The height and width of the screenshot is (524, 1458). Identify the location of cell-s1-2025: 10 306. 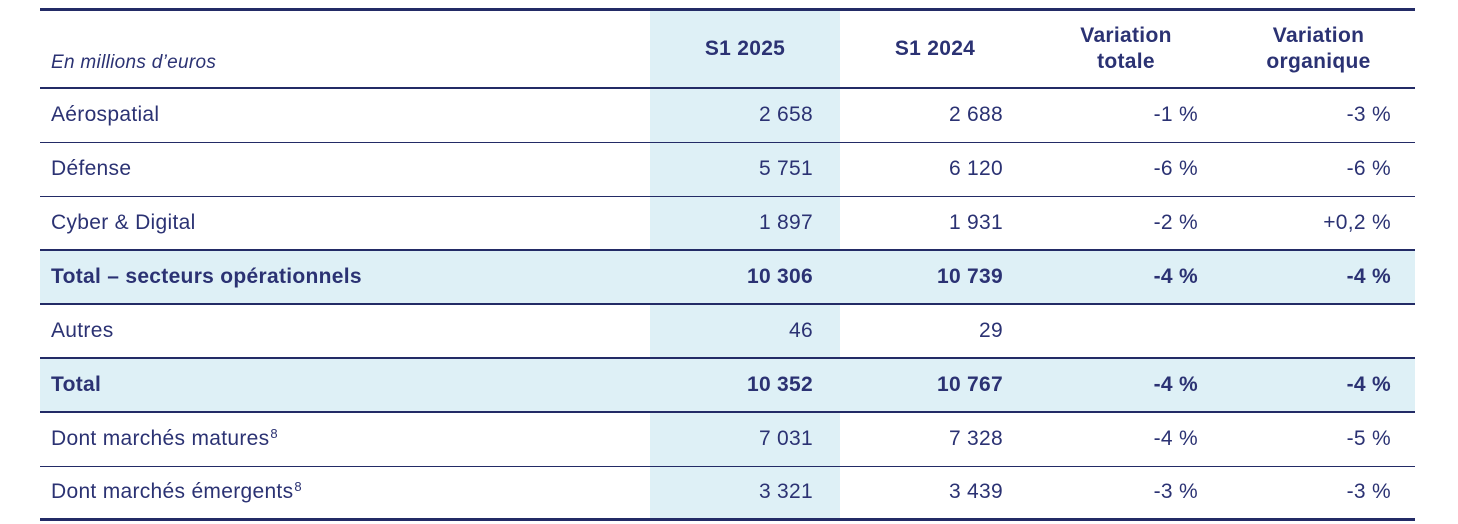
(779, 276).